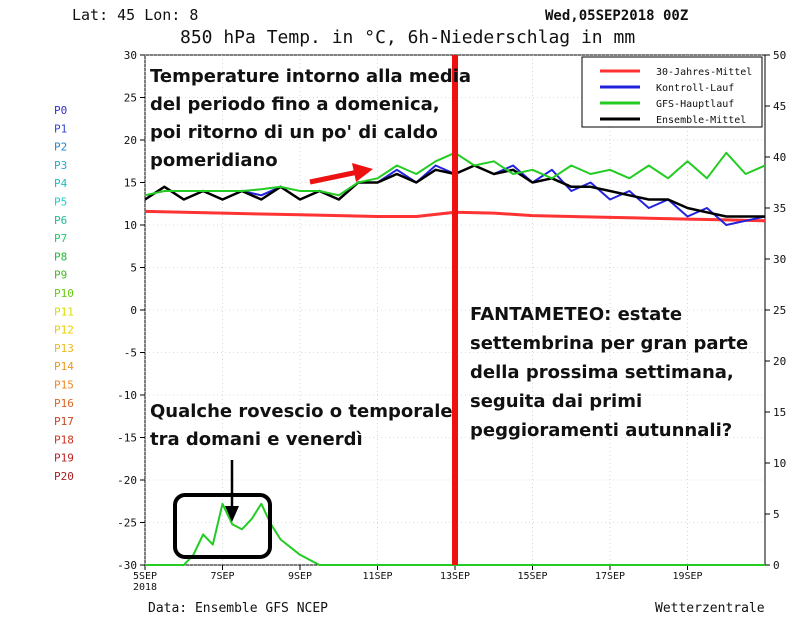 The image size is (800, 618). I want to click on x-tick-label: 17SEP, so click(610, 576).